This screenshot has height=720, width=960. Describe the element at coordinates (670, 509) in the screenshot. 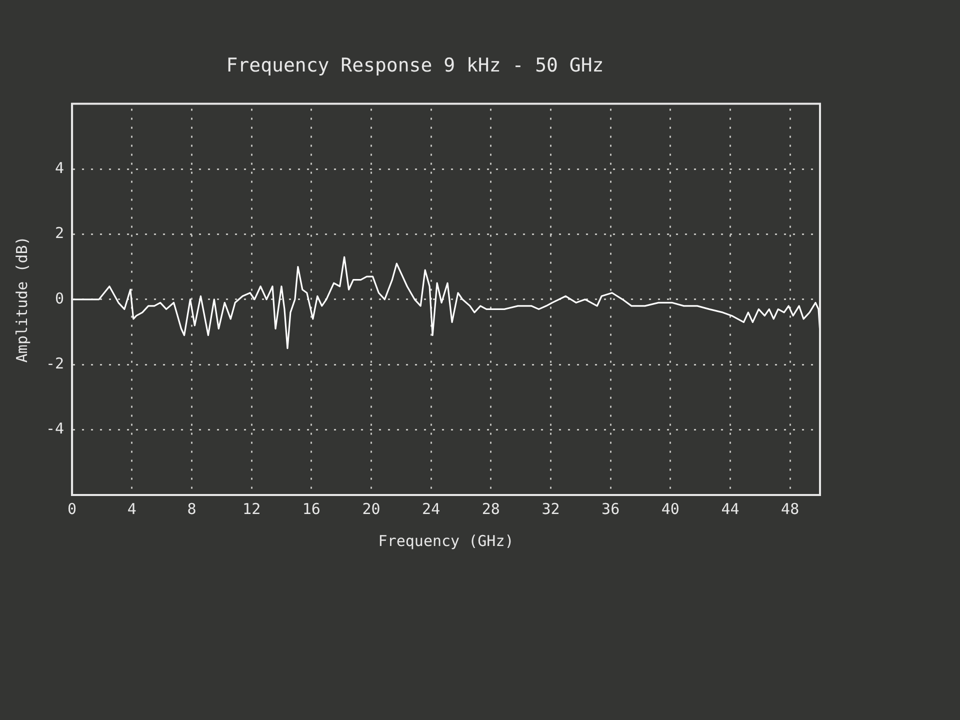

I see `x-tick-label: 40` at that location.